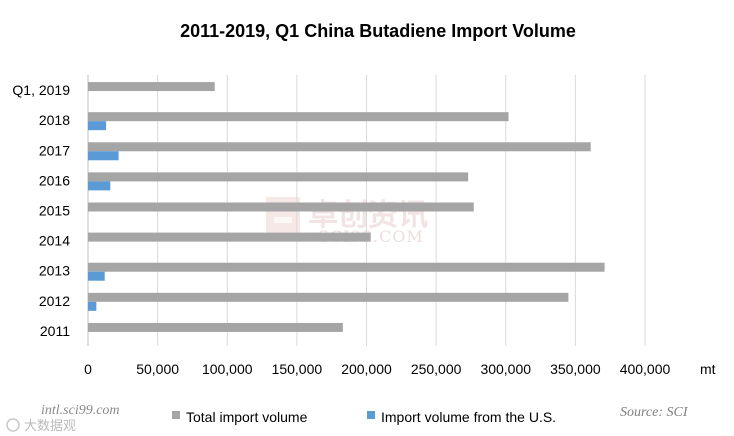 This screenshot has width=734, height=436. What do you see at coordinates (54, 120) in the screenshot?
I see `category-label: 2018` at bounding box center [54, 120].